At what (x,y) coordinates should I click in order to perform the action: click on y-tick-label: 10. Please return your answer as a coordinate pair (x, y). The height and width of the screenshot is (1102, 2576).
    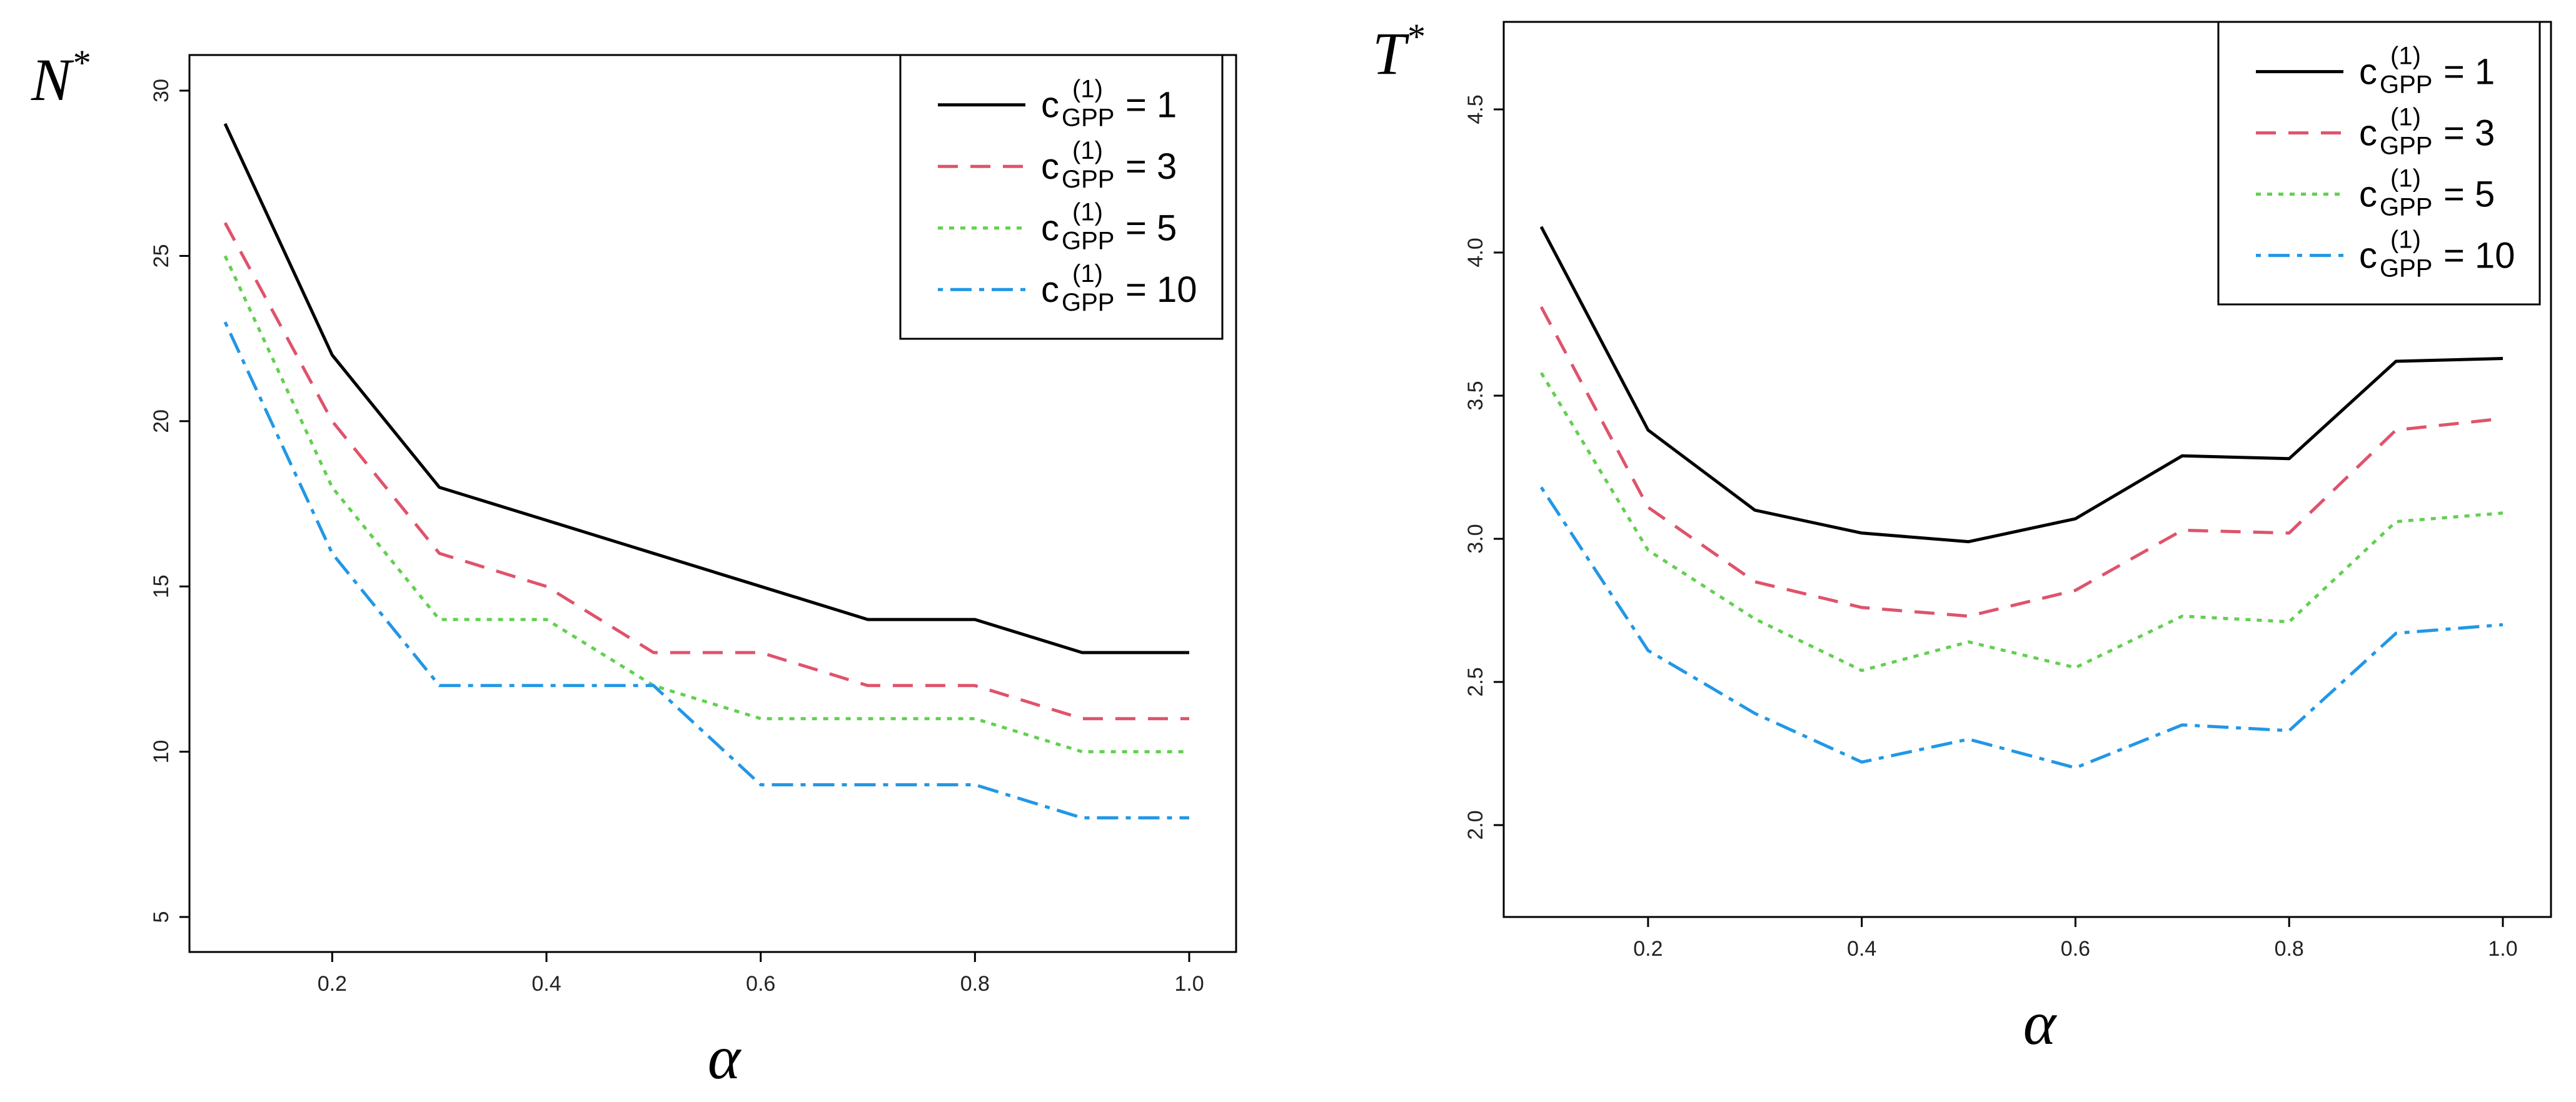
    Looking at the image, I should click on (161, 752).